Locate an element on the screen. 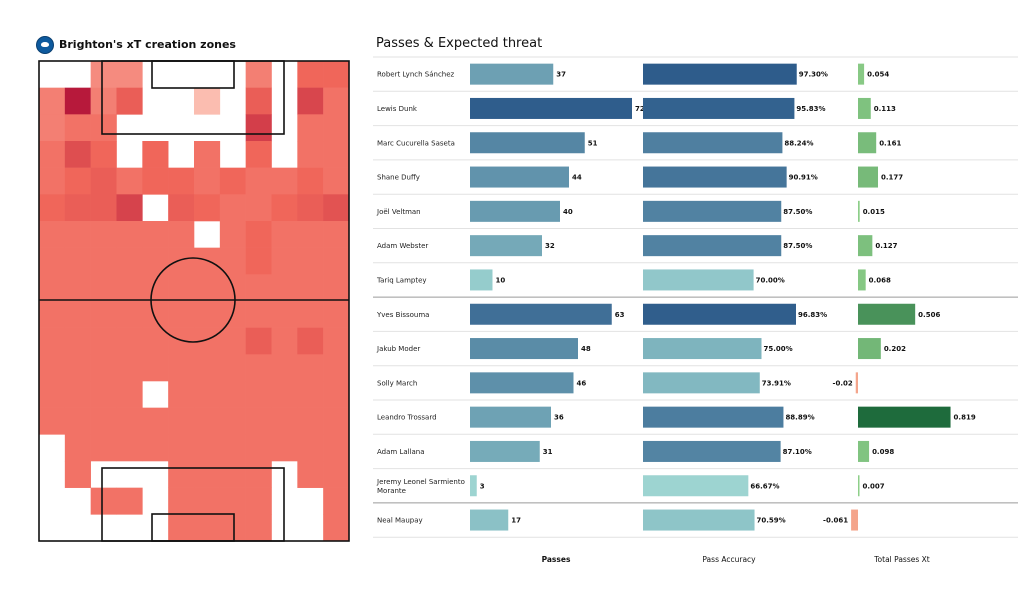  xt-value: 0.098 is located at coordinates (883, 452).